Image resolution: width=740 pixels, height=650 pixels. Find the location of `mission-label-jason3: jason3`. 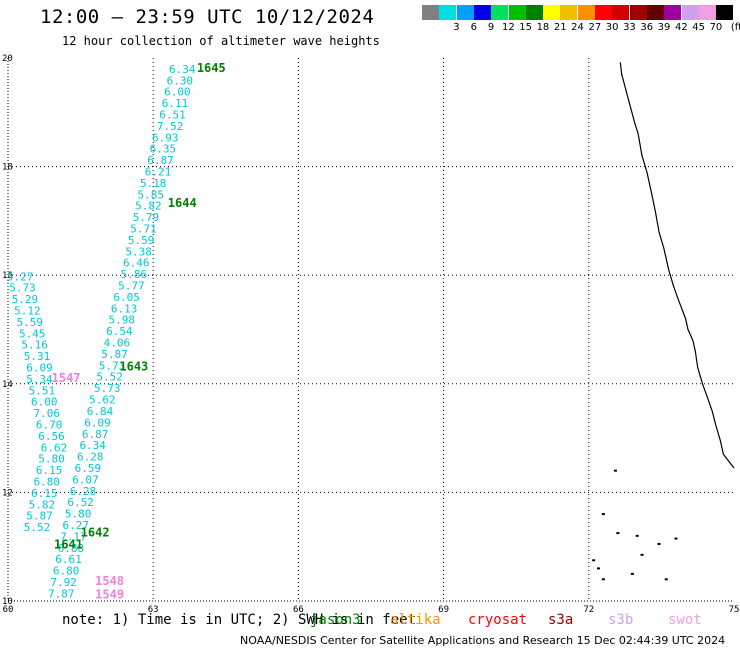

mission-label-jason3: jason3 is located at coordinates (335, 620).